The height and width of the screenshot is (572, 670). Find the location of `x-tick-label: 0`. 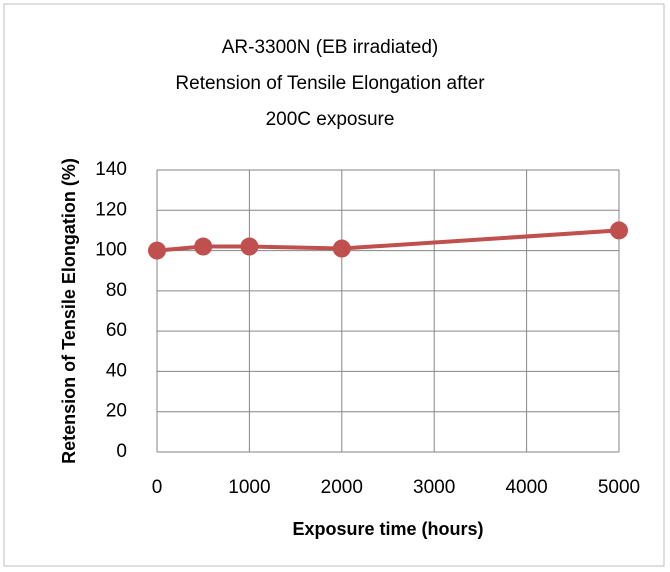

x-tick-label: 0 is located at coordinates (157, 487).